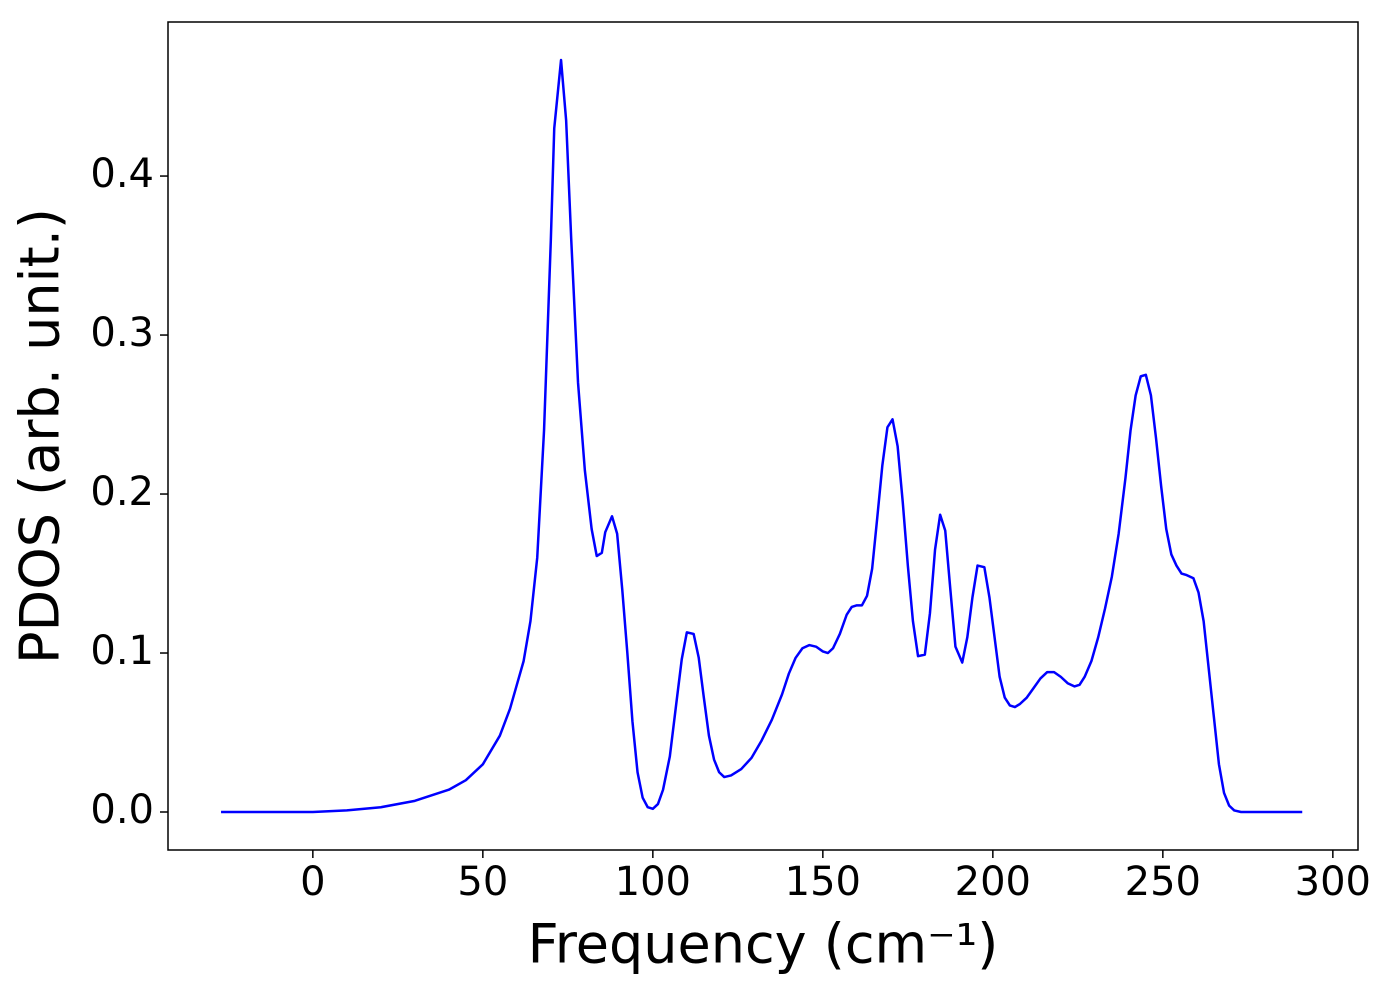  Describe the element at coordinates (1163, 882) in the screenshot. I see `x-tick-label: 250` at that location.